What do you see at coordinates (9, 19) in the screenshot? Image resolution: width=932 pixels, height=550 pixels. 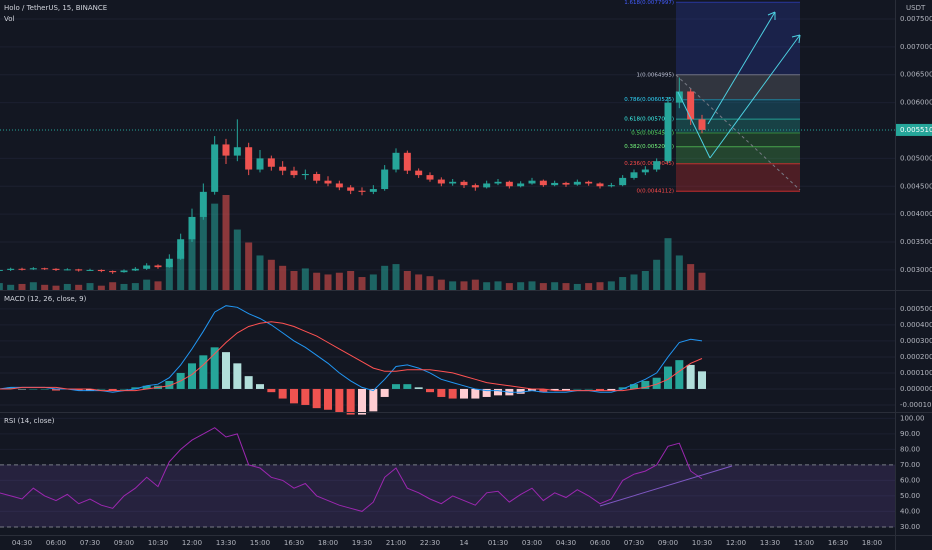 I see `volume-label: Vol` at bounding box center [9, 19].